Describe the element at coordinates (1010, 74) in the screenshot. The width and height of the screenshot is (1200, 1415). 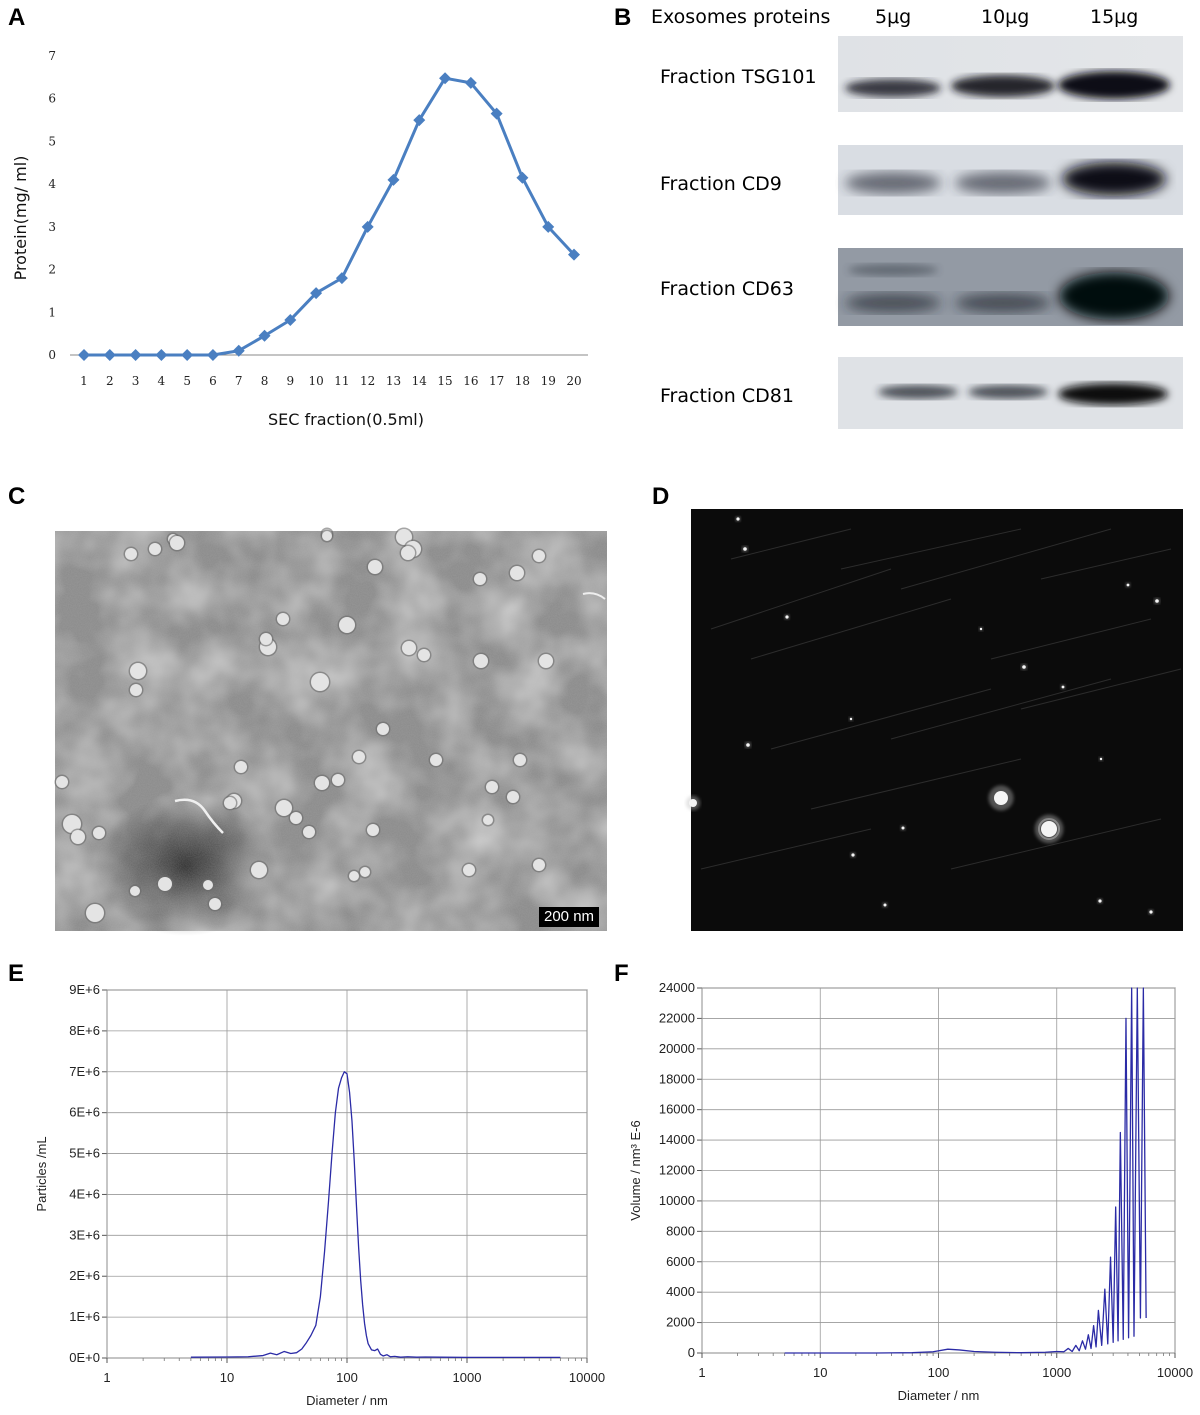
I see `blot-strip-tsg101` at that location.